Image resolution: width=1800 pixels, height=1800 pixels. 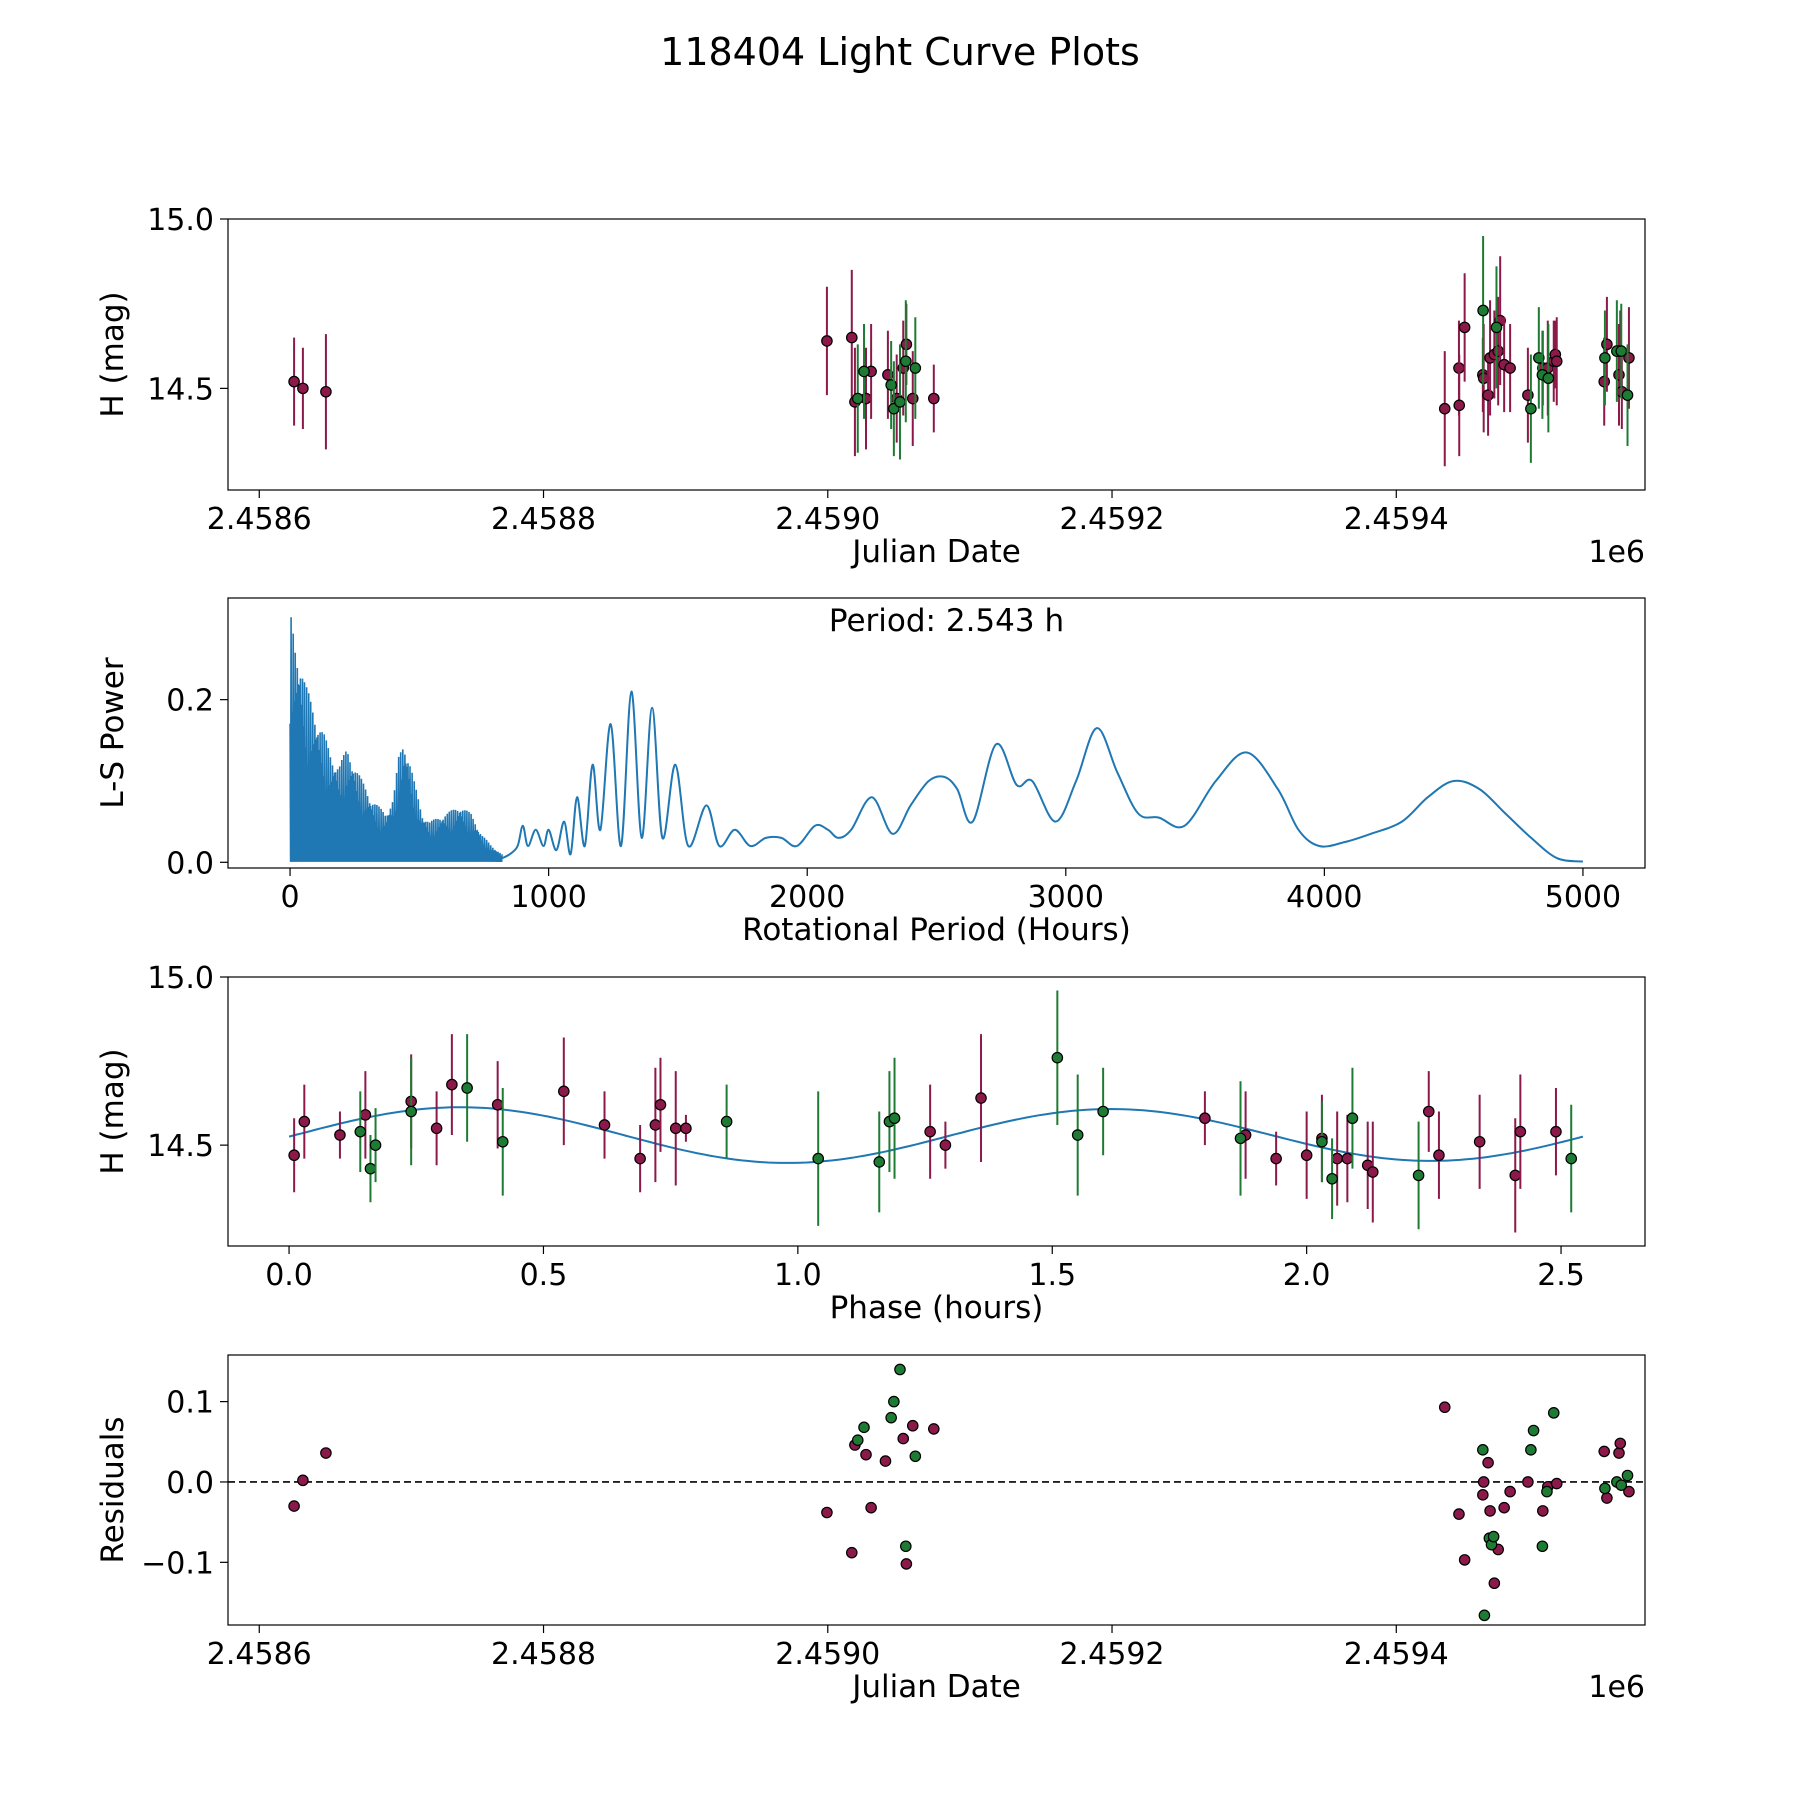 I want to click on residuals-offset-label: 1e6, so click(x=1616, y=1687).